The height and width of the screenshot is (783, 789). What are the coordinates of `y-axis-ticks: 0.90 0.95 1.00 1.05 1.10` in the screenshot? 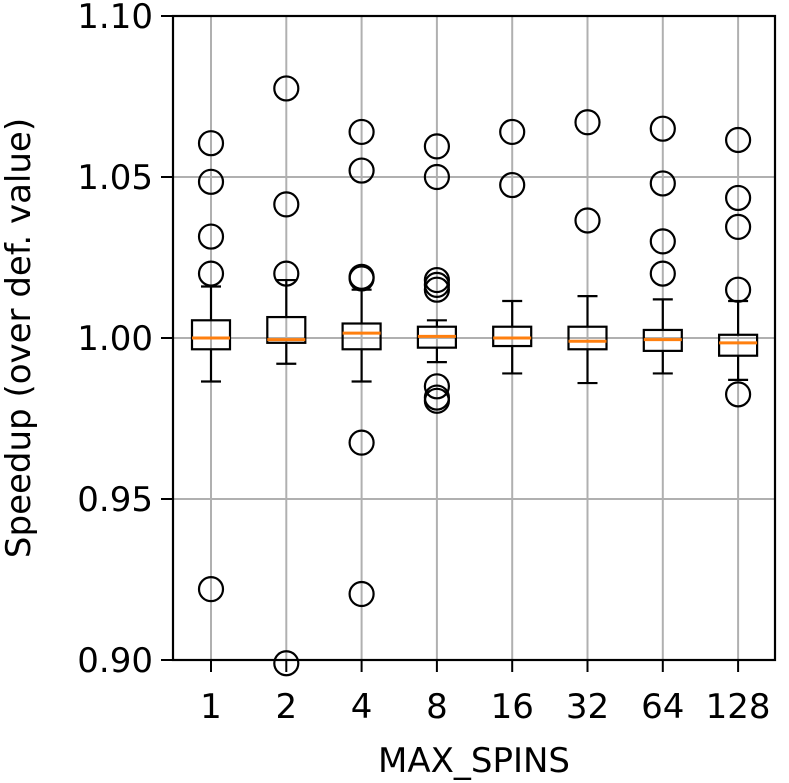 It's located at (125, 340).